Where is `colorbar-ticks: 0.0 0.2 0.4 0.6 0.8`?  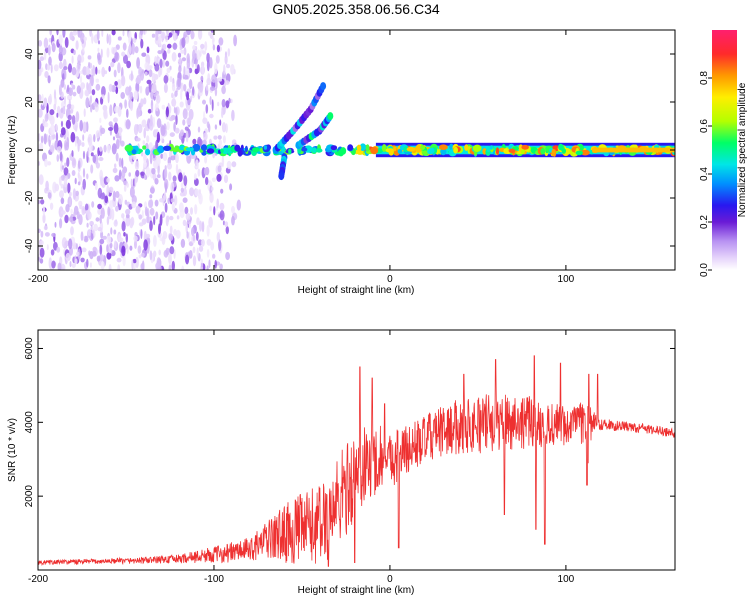
colorbar-ticks: 0.0 0.2 0.4 0.6 0.8 is located at coordinates (705, 174).